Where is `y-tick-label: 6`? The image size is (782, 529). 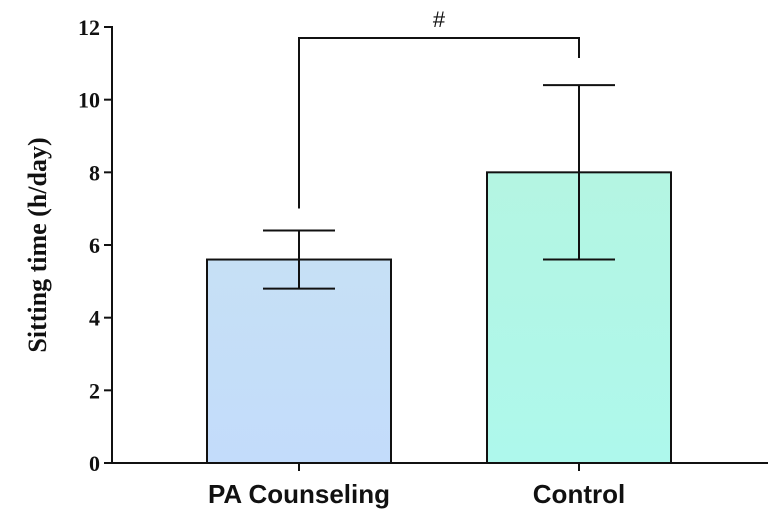 y-tick-label: 6 is located at coordinates (94, 245).